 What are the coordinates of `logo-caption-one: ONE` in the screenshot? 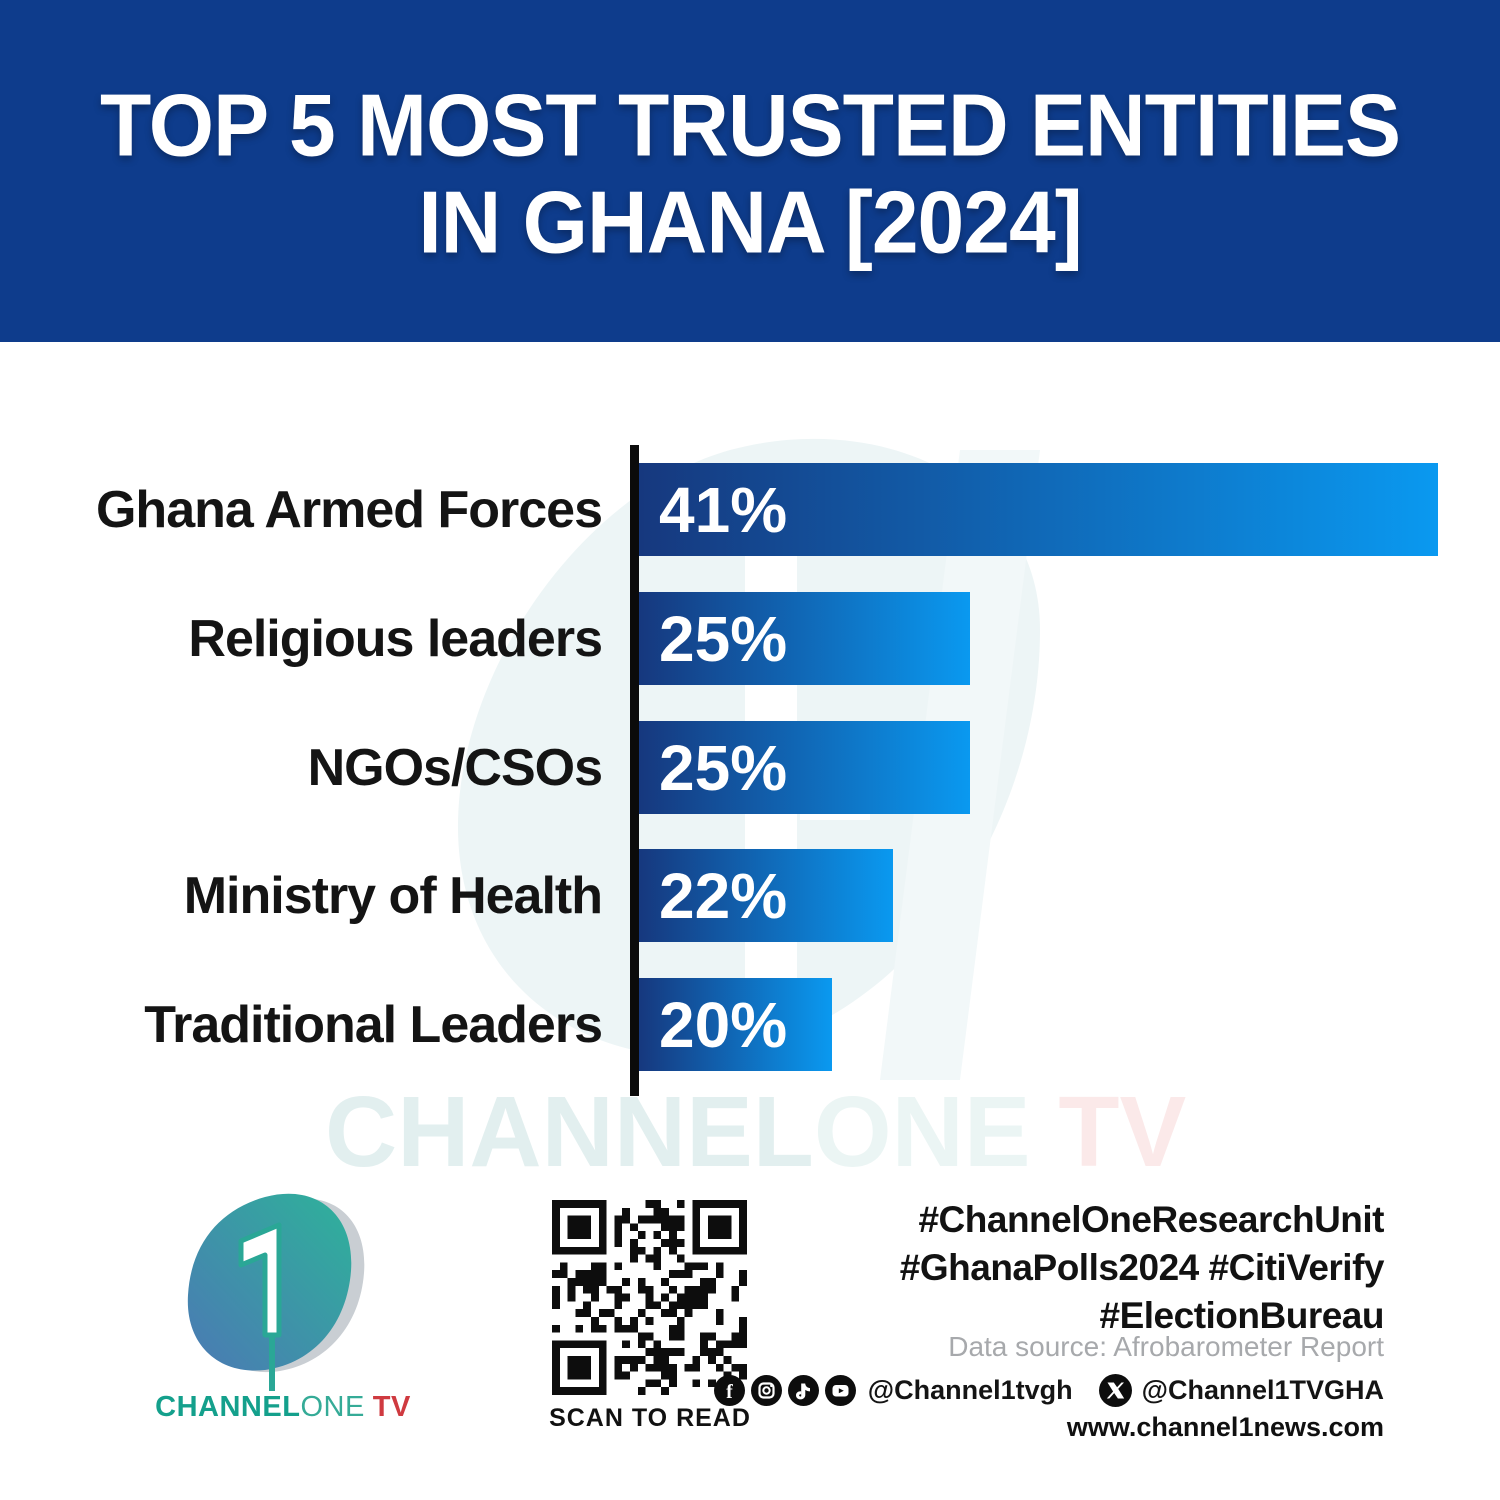 It's located at (332, 1407).